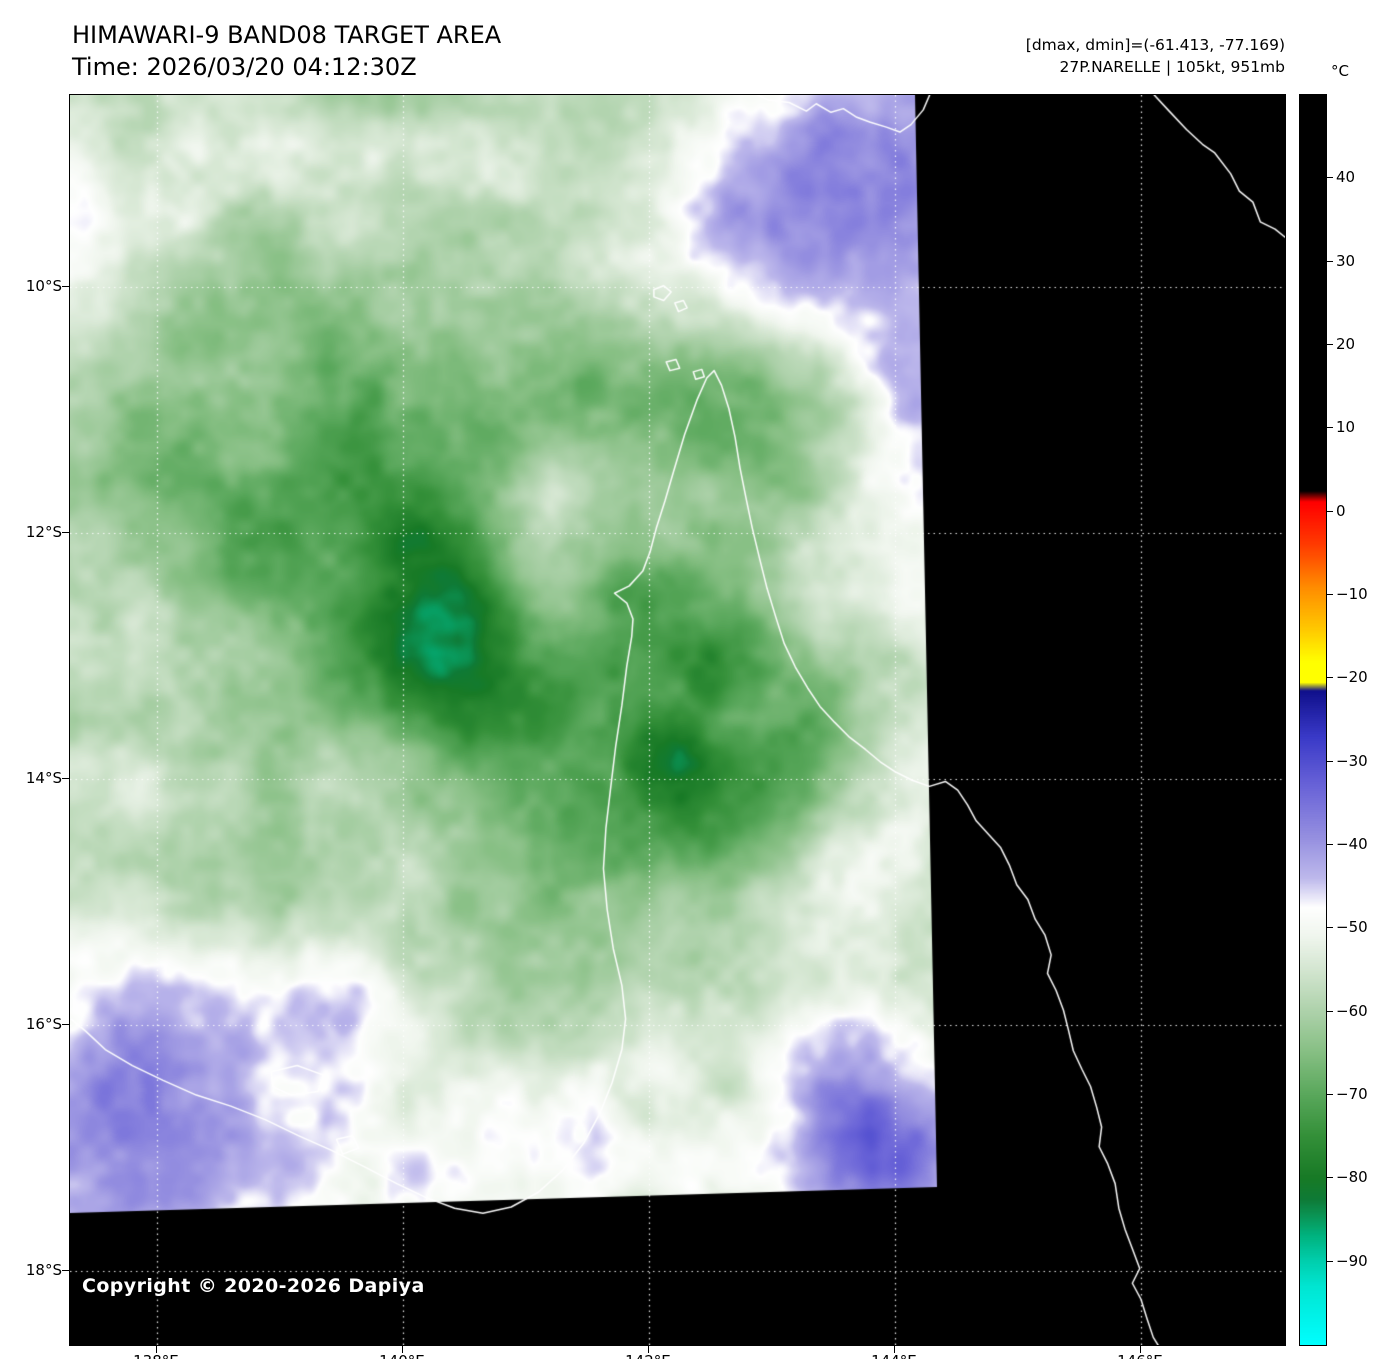 The image size is (1388, 1359). I want to click on colorbar-tick-label: −40, so click(1352, 844).